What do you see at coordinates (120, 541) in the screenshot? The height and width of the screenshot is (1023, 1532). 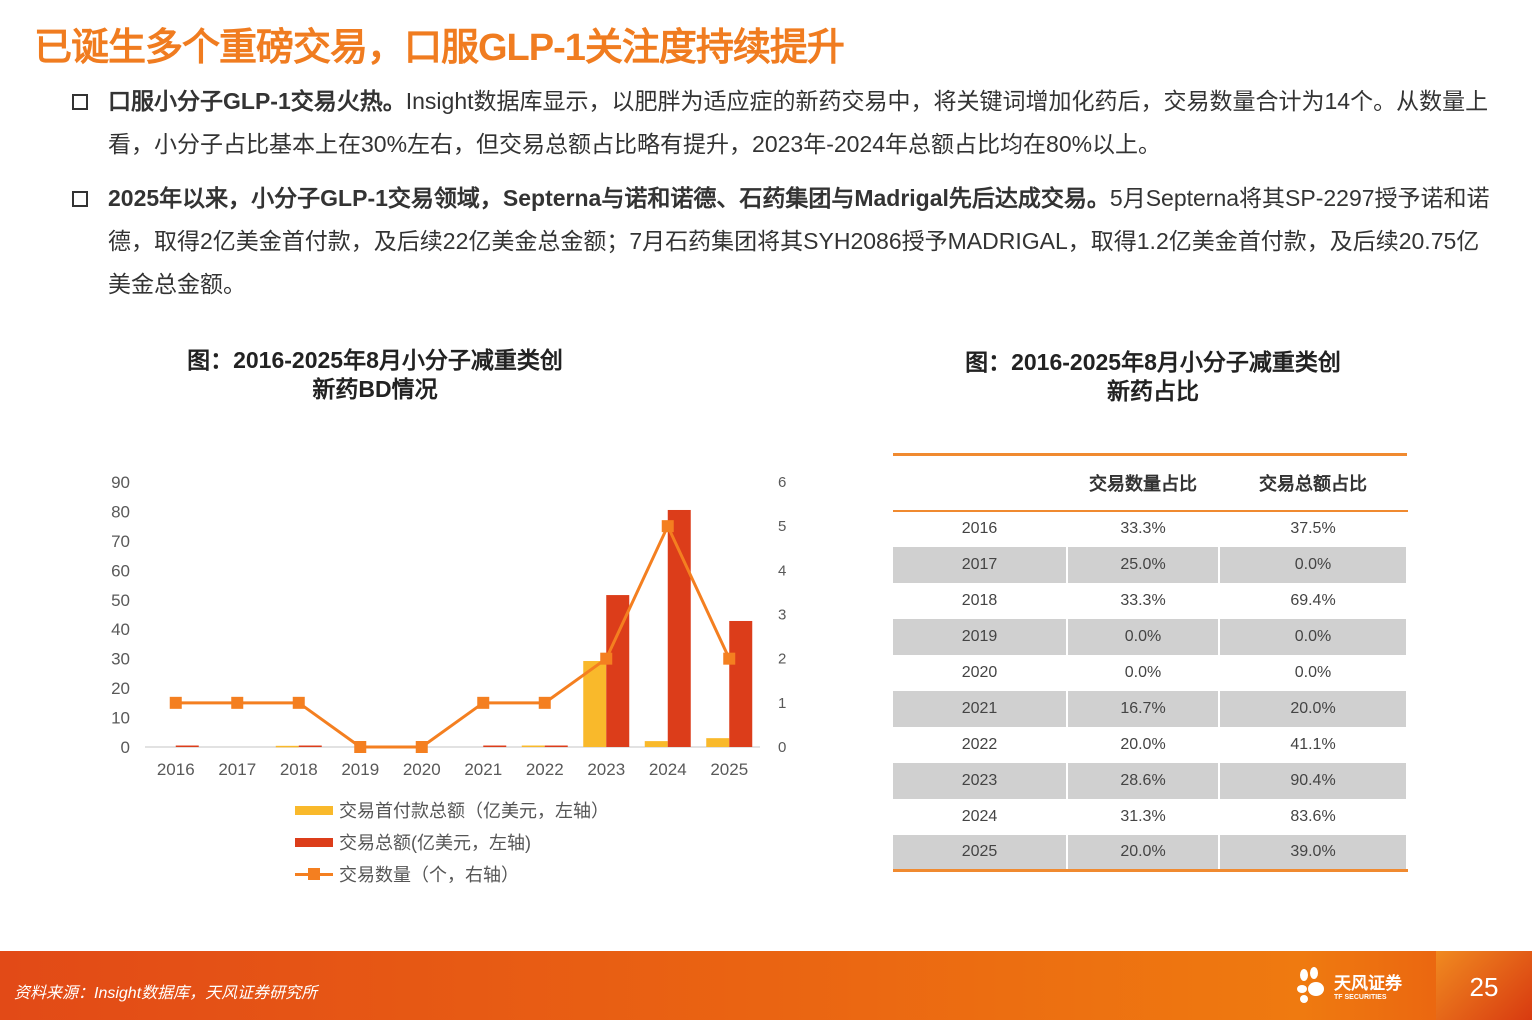 I see `left-tick-label: 70` at bounding box center [120, 541].